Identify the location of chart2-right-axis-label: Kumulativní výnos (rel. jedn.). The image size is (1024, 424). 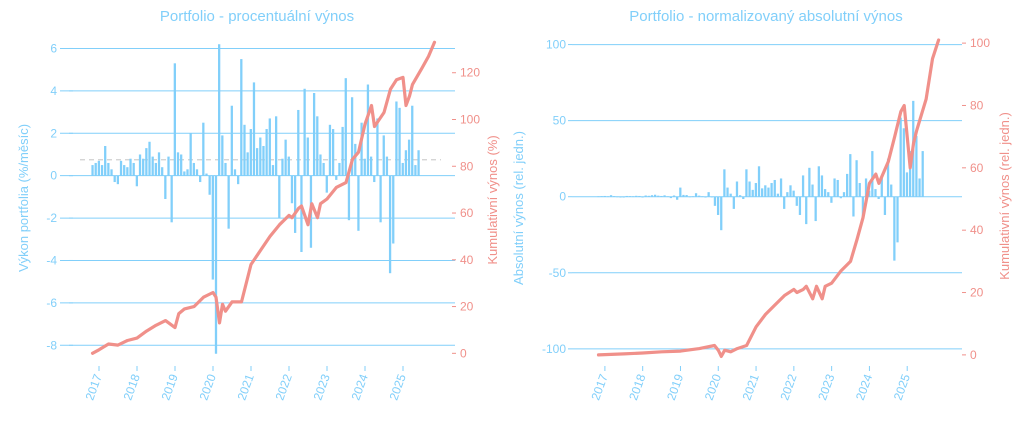
(1004, 196).